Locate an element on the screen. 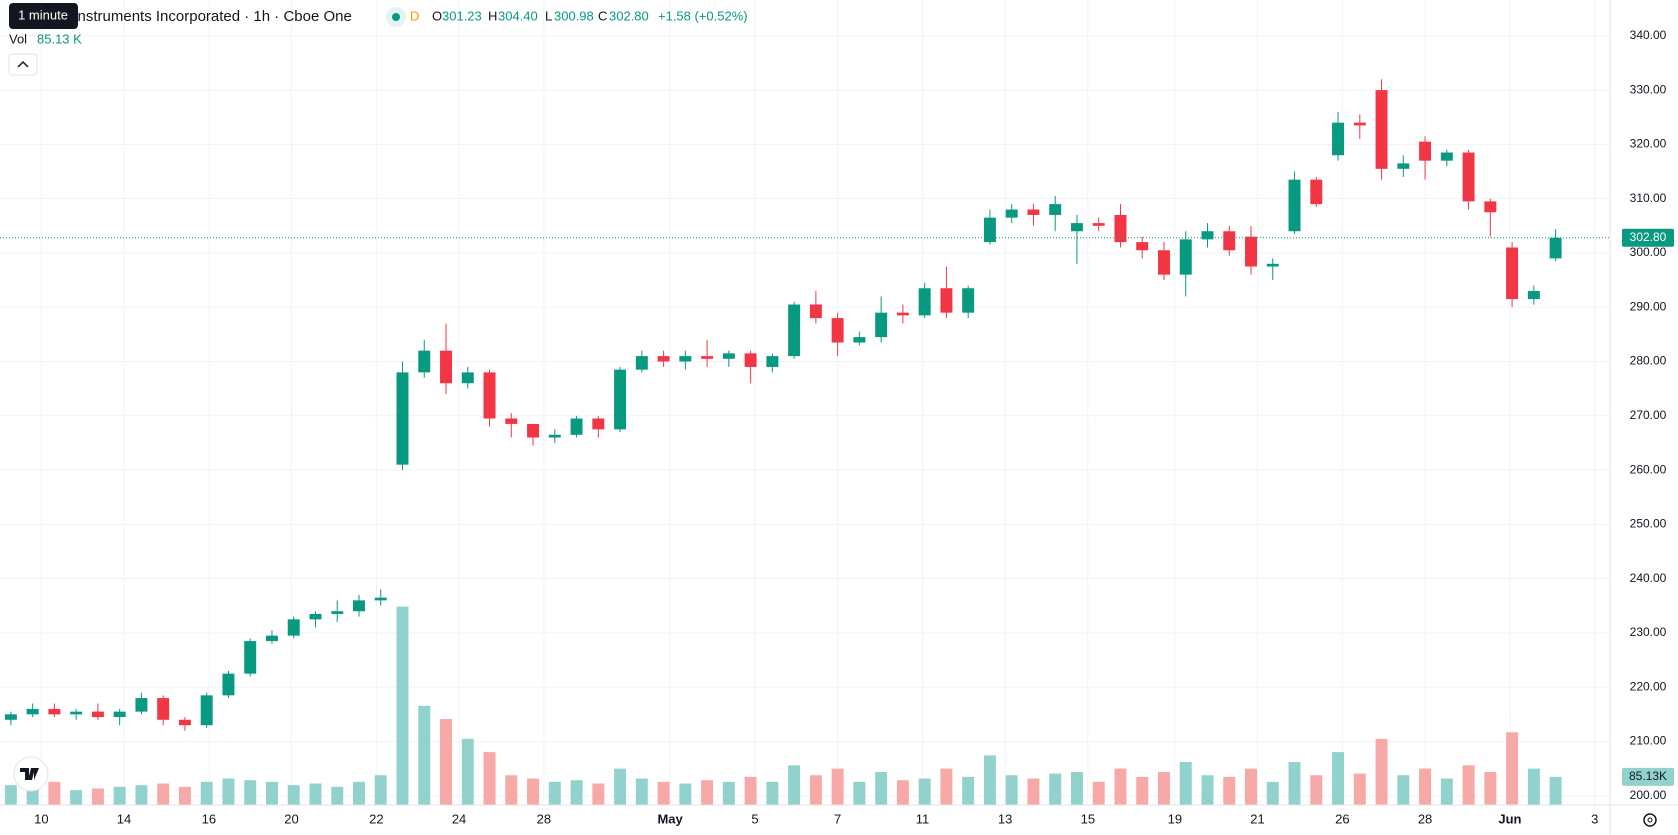  collapse-icon is located at coordinates (23, 64).